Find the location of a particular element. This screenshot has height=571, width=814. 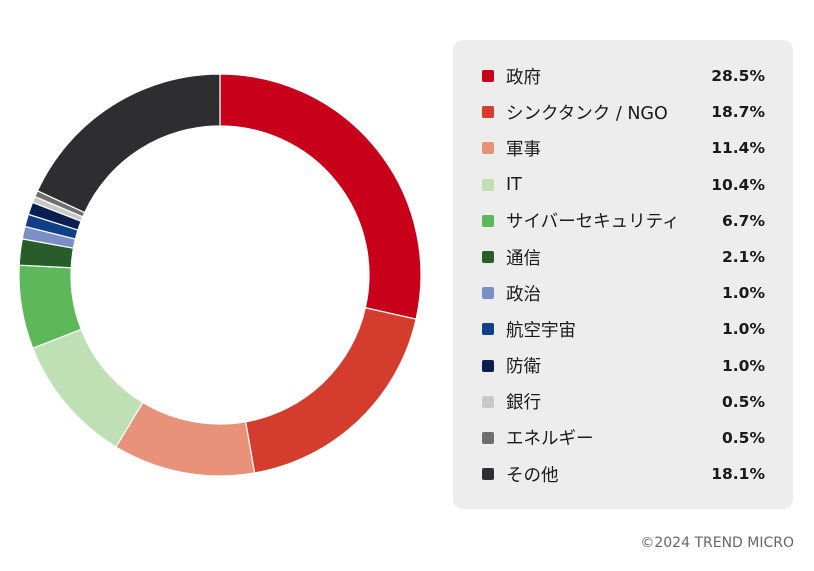

legend-item: 政治 1.0% is located at coordinates (623, 293).